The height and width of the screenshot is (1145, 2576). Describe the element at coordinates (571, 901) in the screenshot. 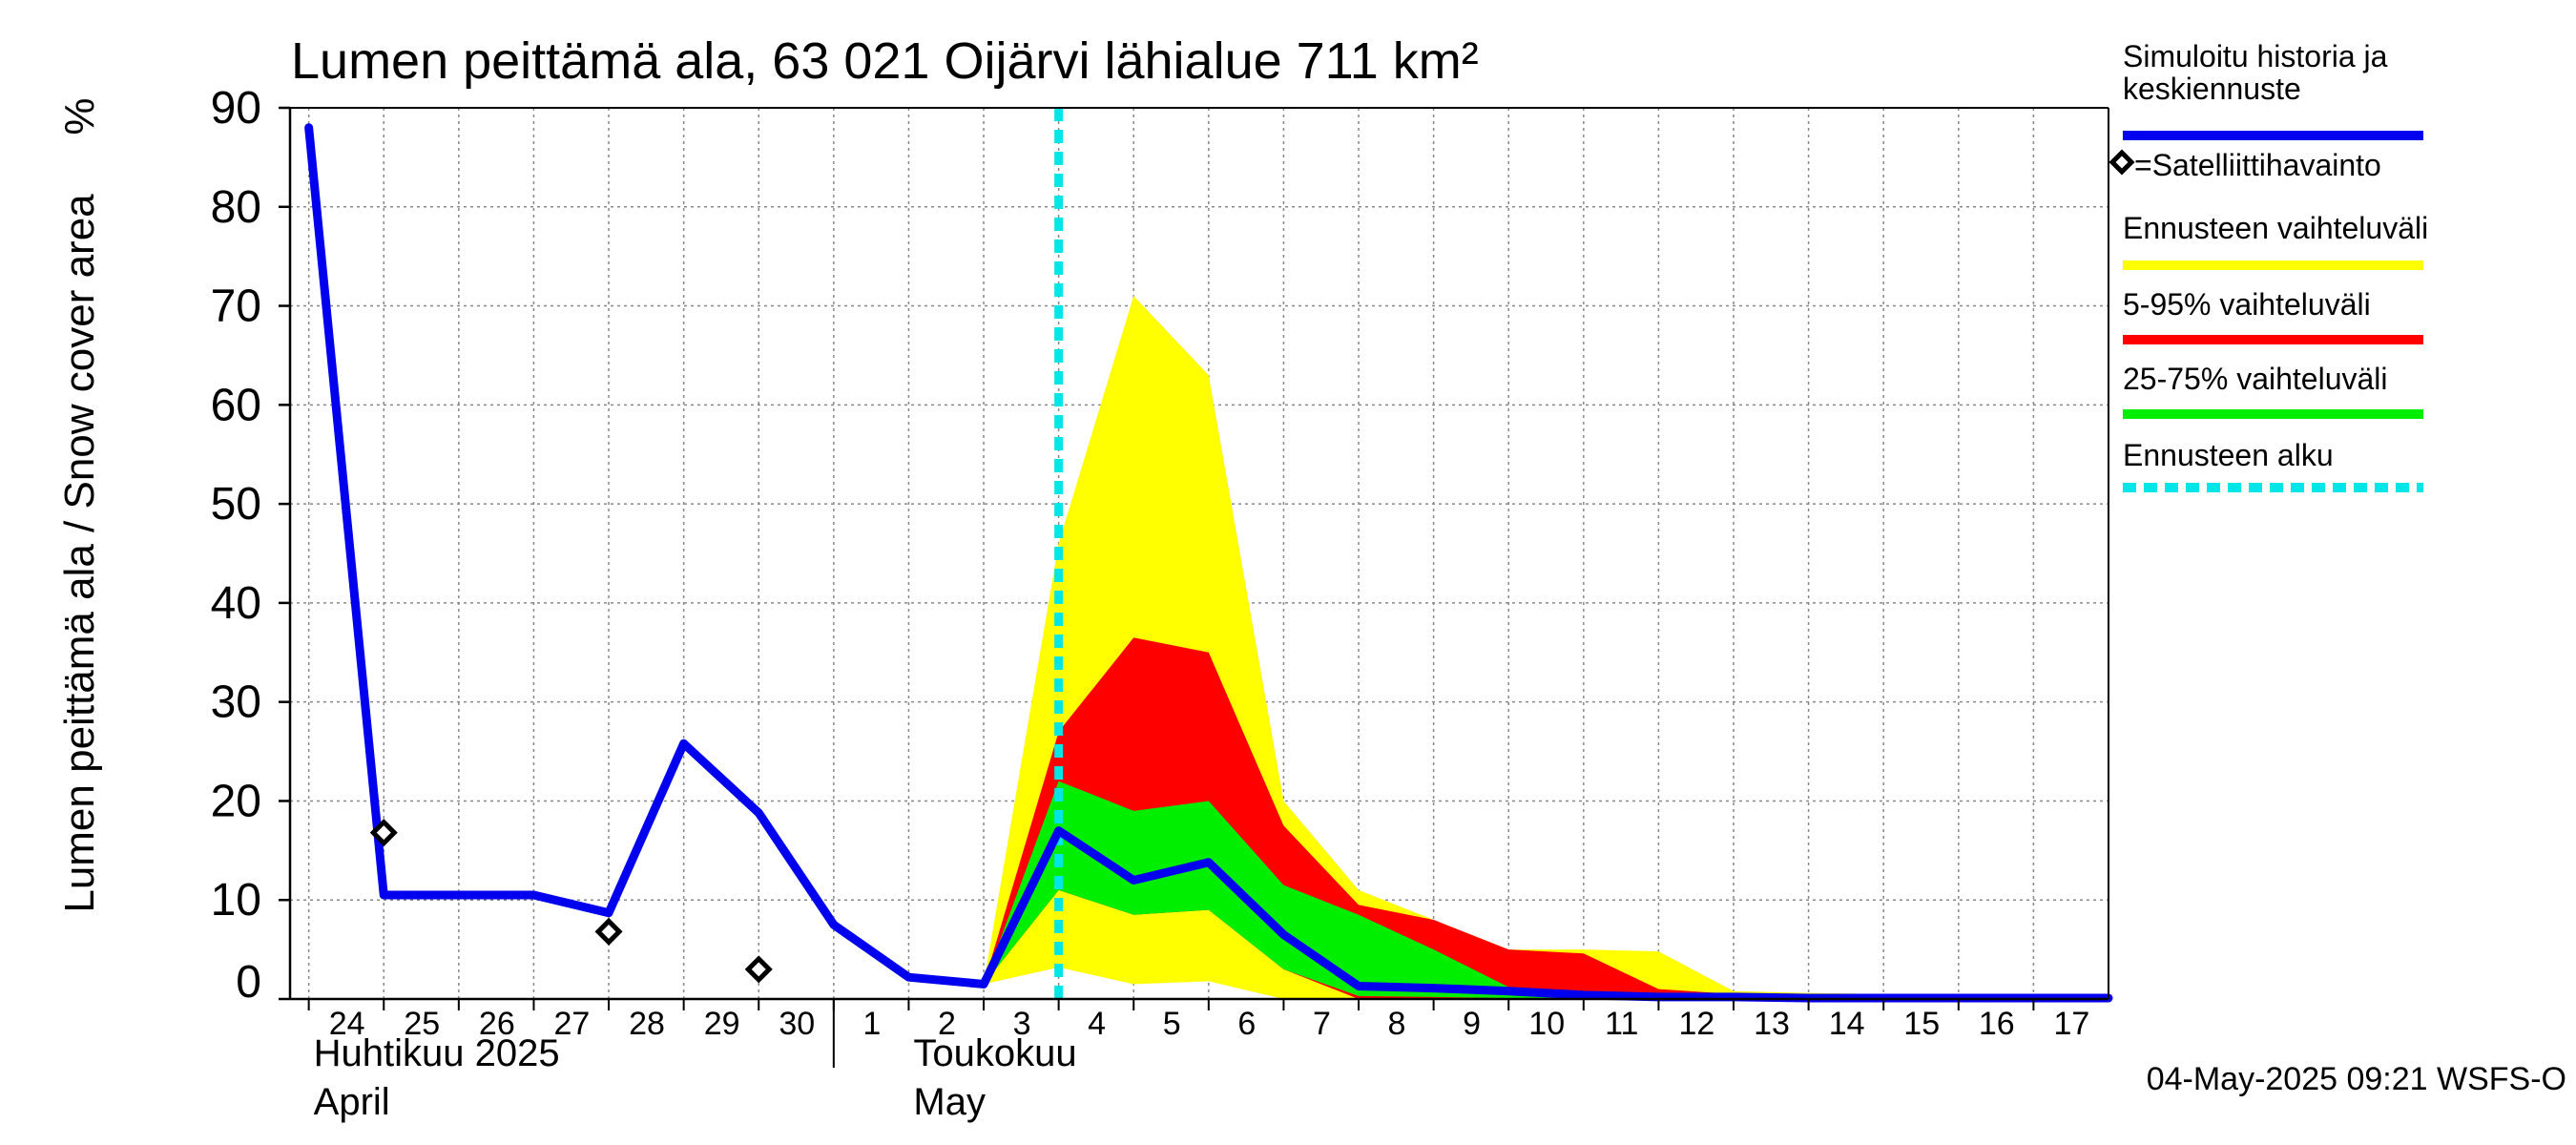

I see `satellite-observations` at that location.